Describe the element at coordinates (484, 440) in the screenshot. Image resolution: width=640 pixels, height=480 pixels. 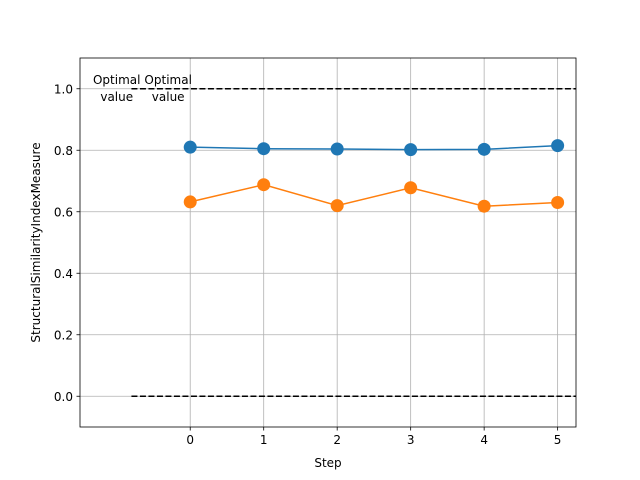
I see `x-tick-label: 4` at that location.